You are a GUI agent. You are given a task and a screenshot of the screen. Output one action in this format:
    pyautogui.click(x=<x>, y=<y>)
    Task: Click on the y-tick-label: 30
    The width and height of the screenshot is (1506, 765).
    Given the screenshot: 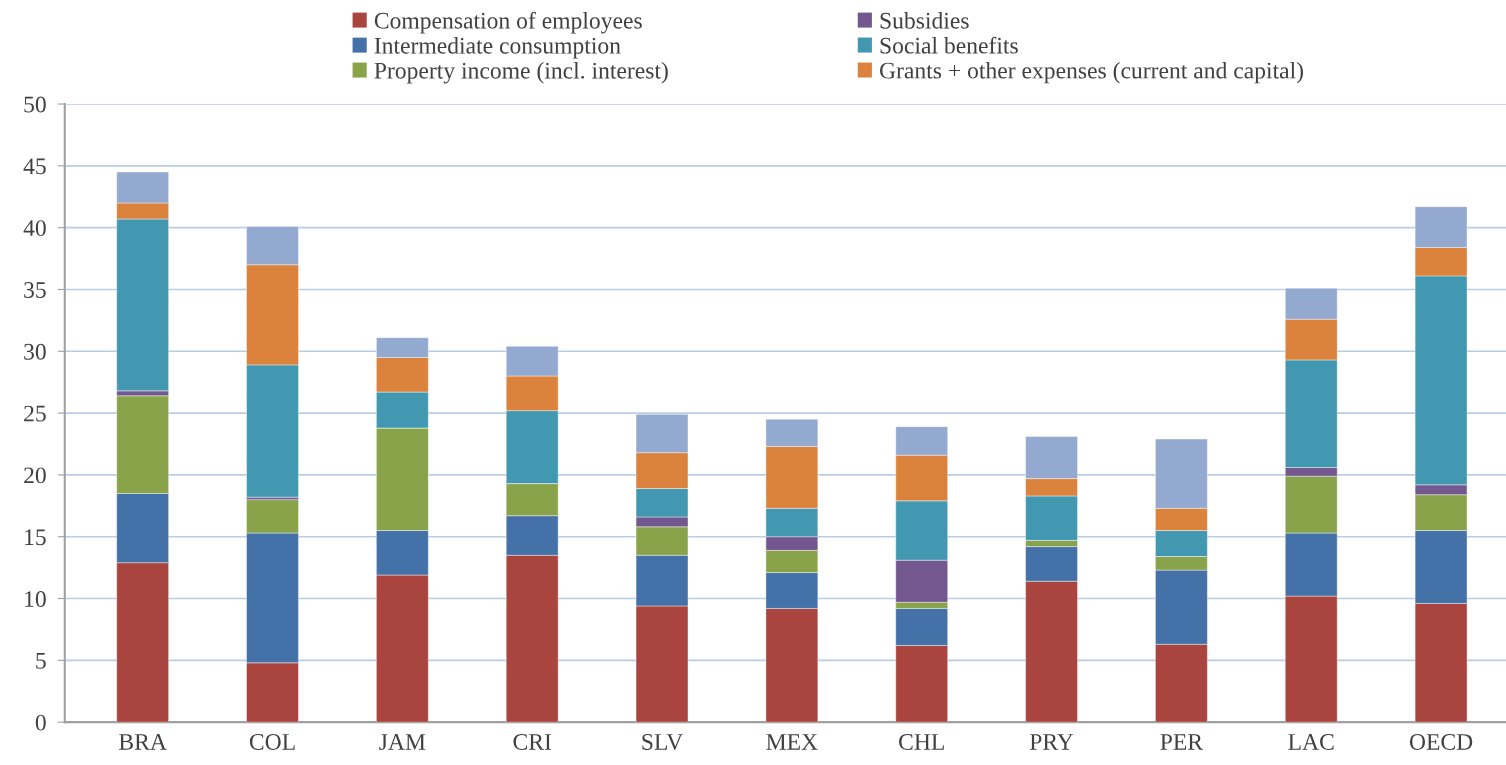 What is the action you would take?
    pyautogui.click(x=35, y=351)
    